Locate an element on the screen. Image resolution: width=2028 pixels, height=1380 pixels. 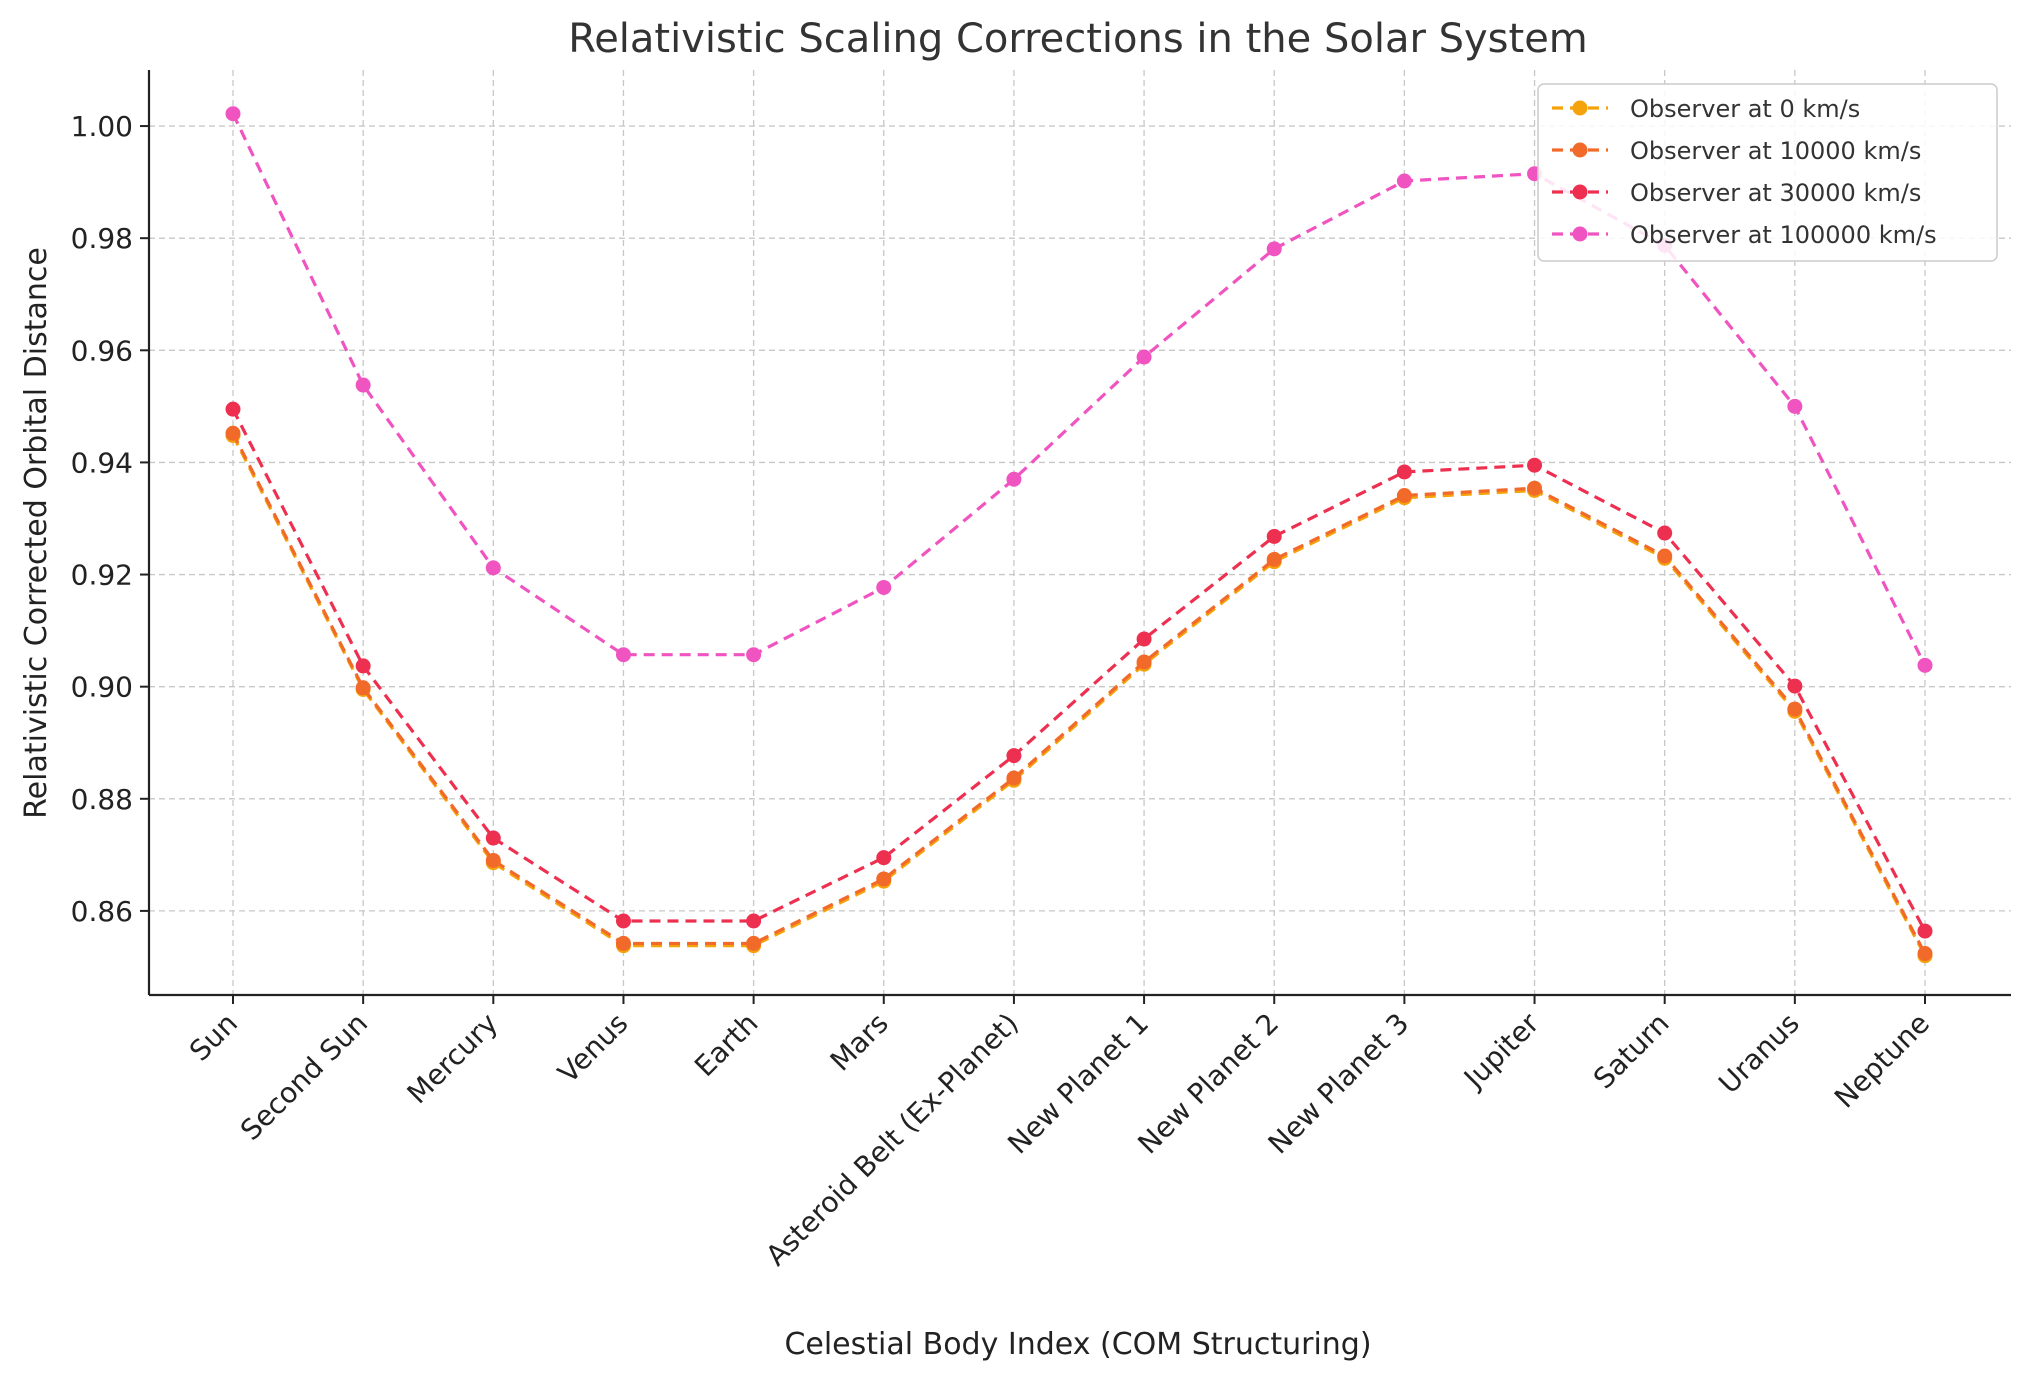
x-tick-label: Mercury is located at coordinates (453, 1059).